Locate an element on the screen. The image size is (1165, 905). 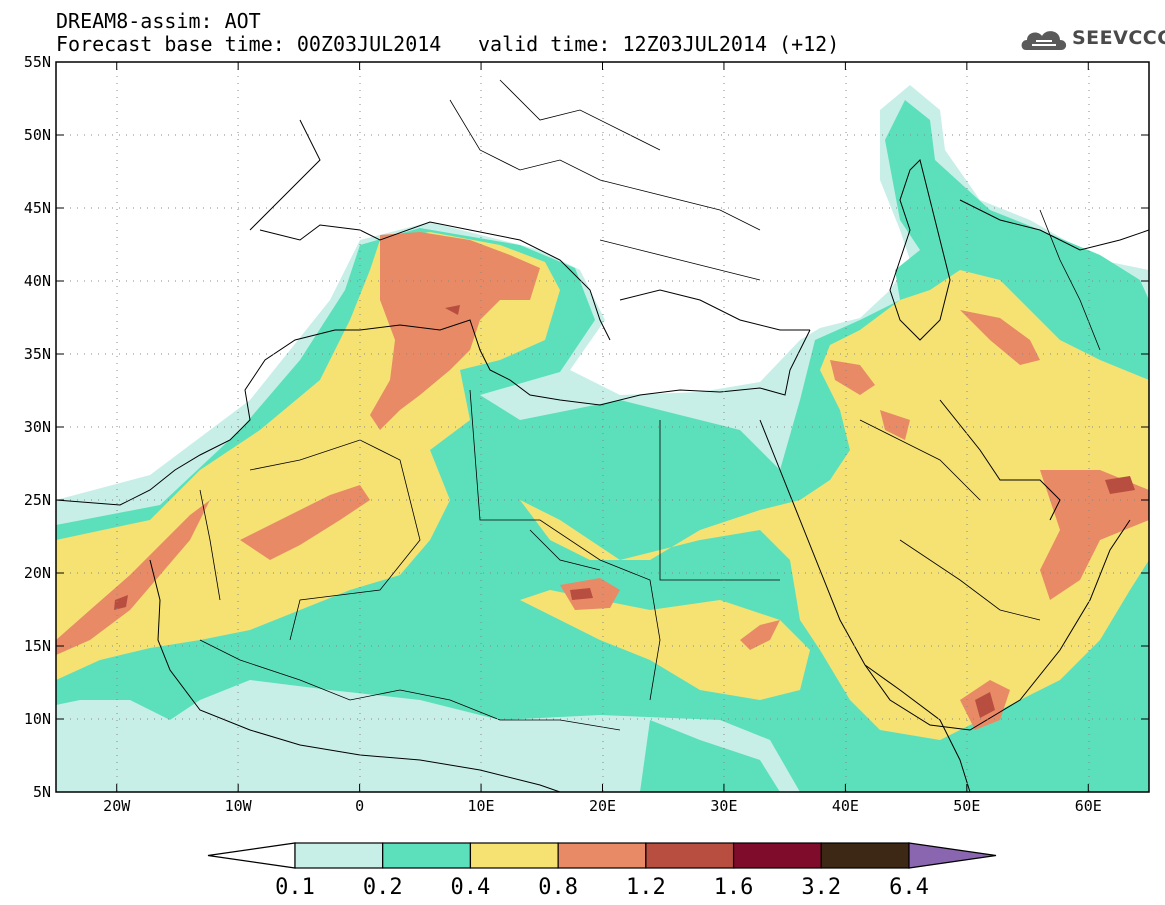
x-tick-label: 10E is located at coordinates (481, 806).